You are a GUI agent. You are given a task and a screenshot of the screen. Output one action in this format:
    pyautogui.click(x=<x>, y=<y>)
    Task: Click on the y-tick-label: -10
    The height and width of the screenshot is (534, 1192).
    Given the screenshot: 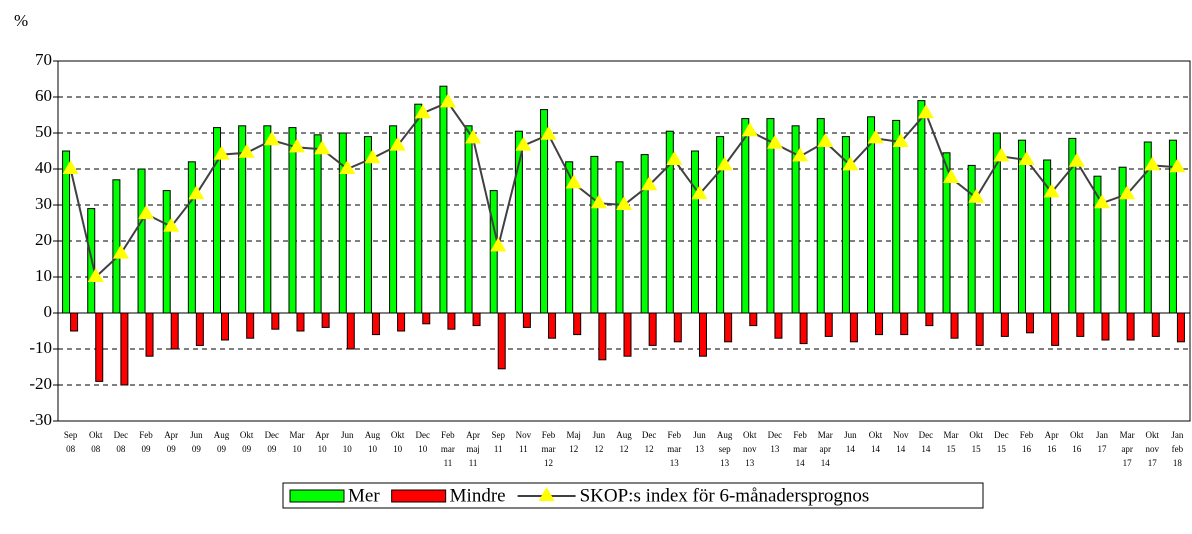 What is the action you would take?
    pyautogui.click(x=40, y=347)
    